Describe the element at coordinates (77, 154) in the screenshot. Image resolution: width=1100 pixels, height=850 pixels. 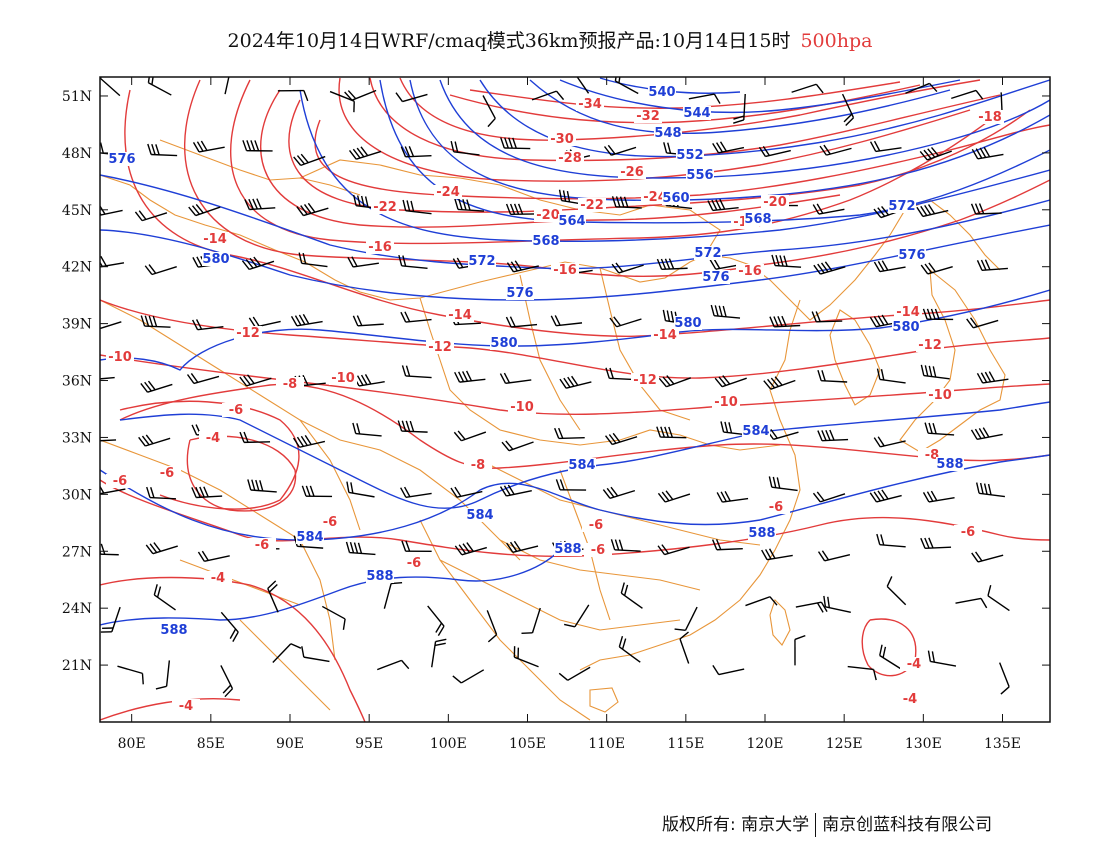
I see `lat-tick-label: 48N` at that location.